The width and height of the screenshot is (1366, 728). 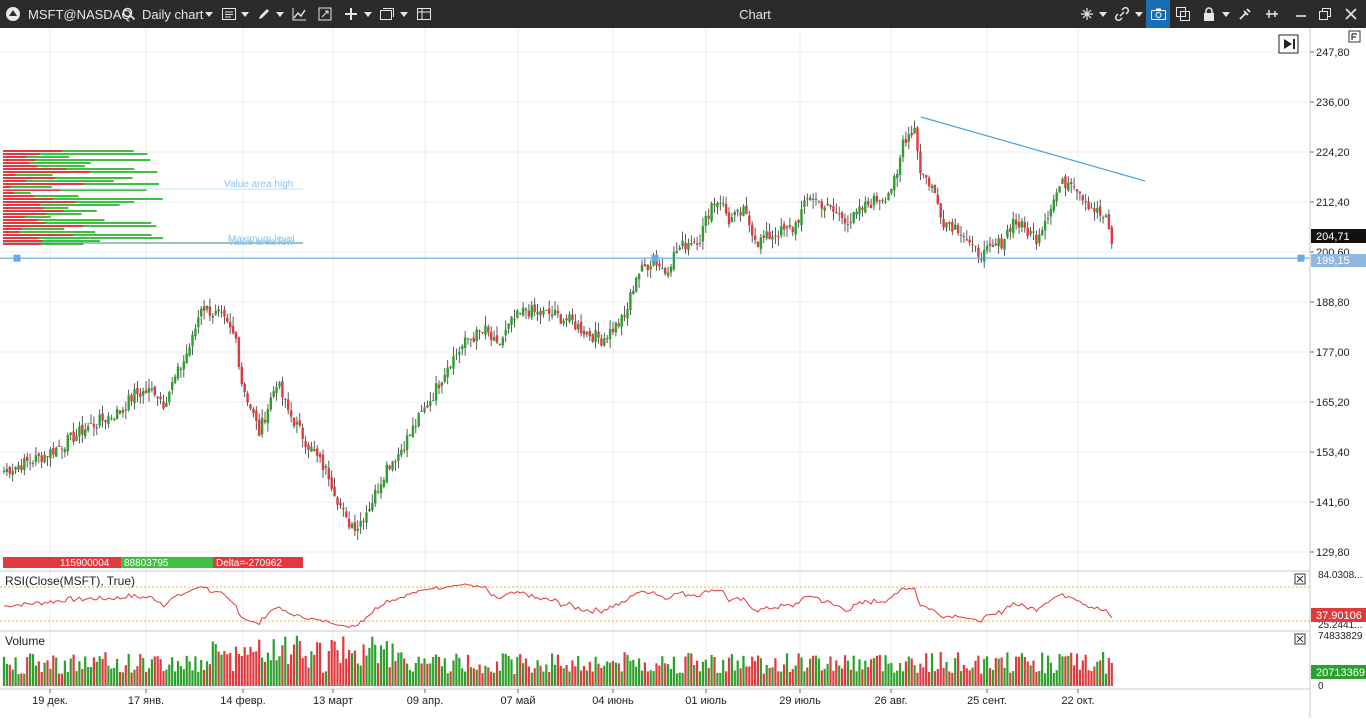 I want to click on lock-icon, so click(x=1209, y=14).